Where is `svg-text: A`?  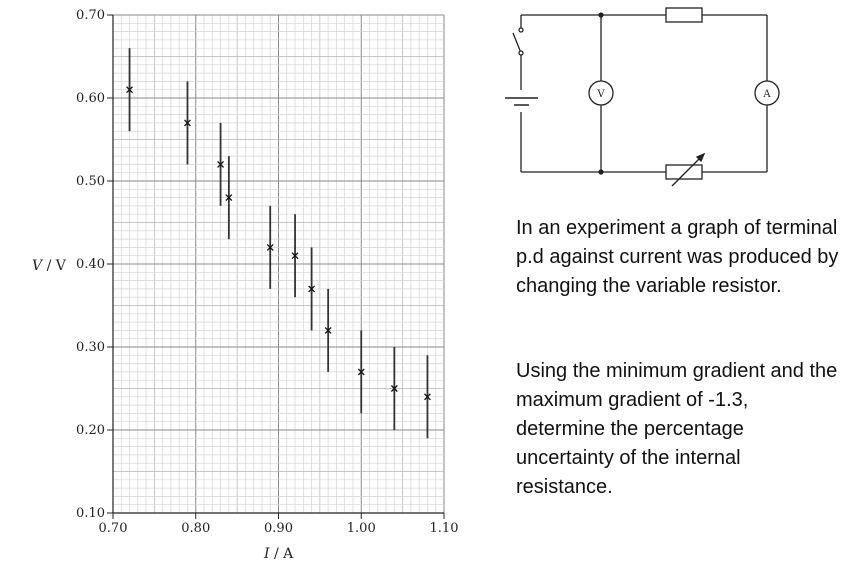
svg-text: A is located at coordinates (766, 94).